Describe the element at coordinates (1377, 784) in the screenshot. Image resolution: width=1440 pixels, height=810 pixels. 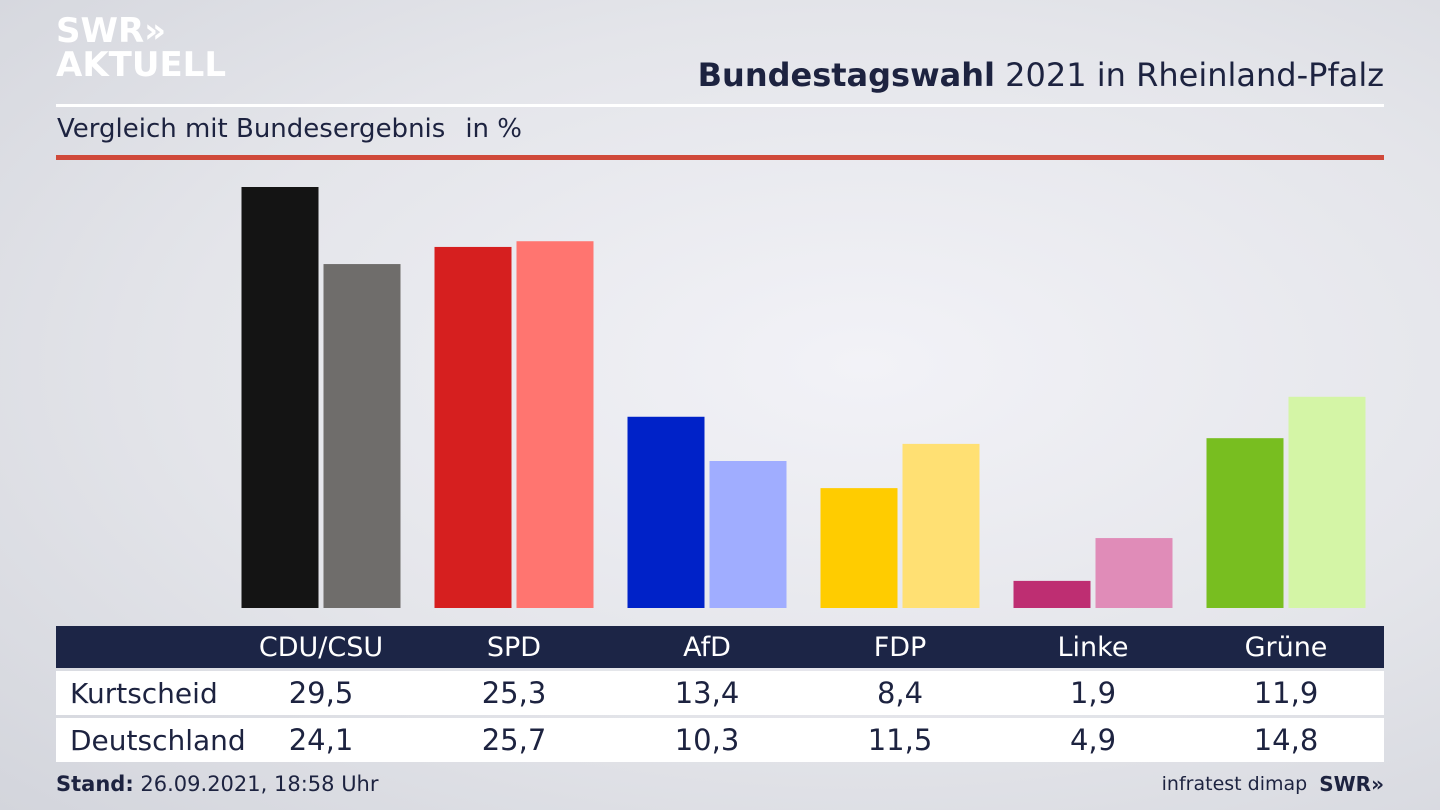
I see `brand-chevrons-icon: »` at that location.